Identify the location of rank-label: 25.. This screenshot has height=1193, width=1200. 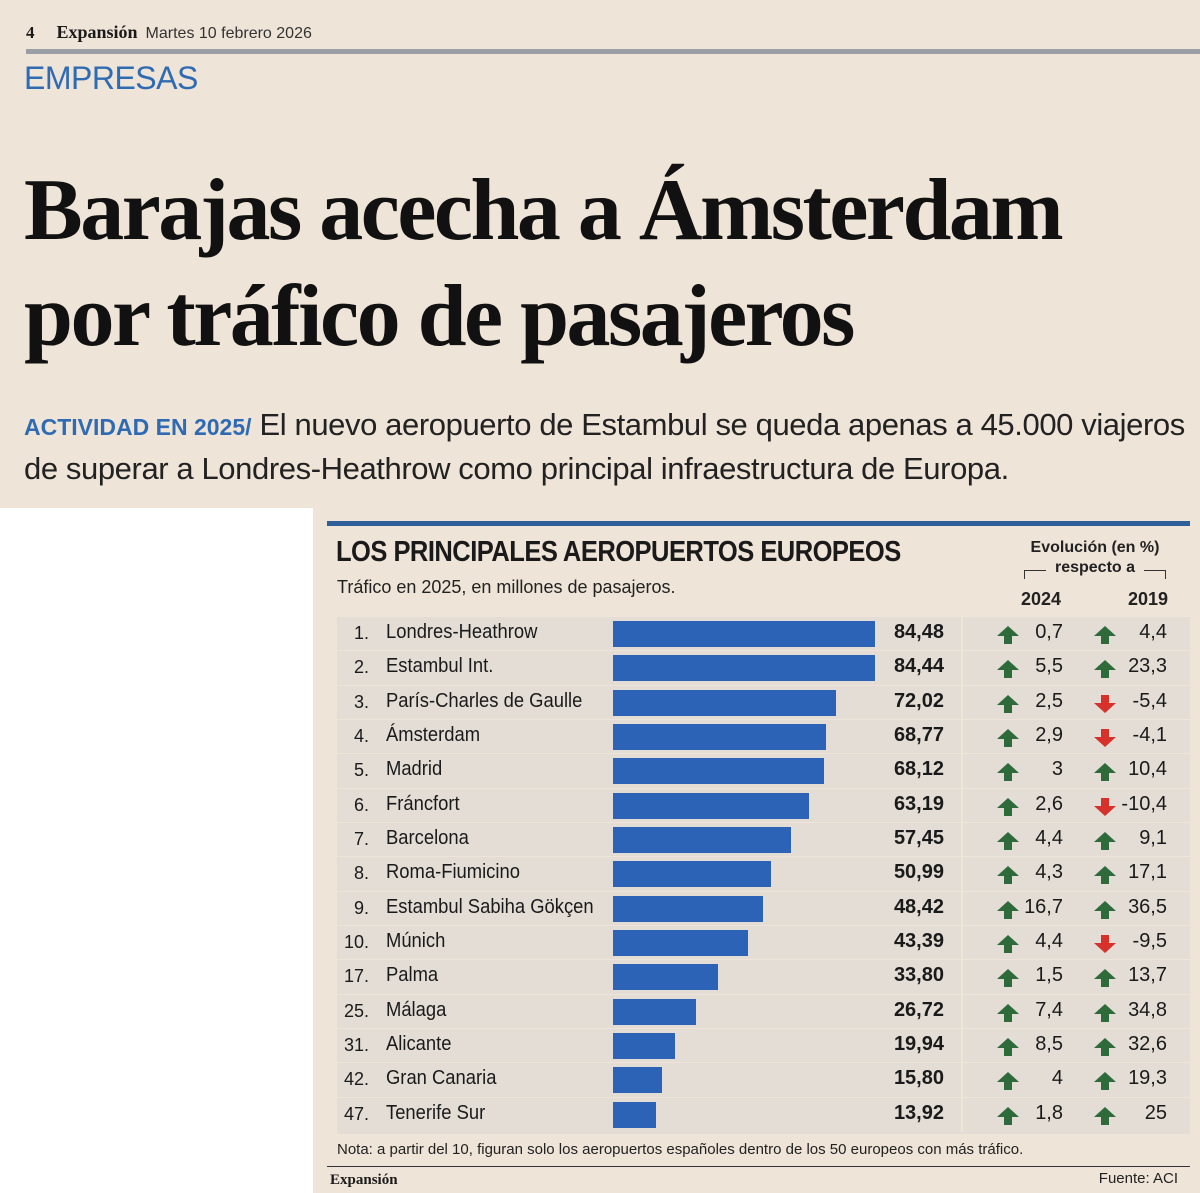
(356, 1010).